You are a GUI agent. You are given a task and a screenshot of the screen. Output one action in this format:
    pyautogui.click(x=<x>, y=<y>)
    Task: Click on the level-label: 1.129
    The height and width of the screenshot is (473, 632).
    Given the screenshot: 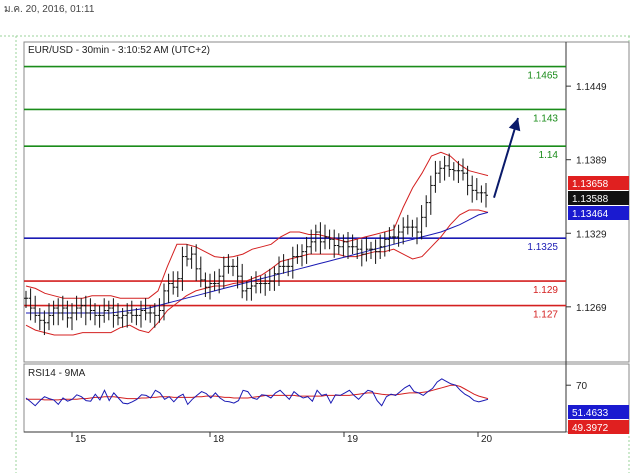 What is the action you would take?
    pyautogui.click(x=545, y=290)
    